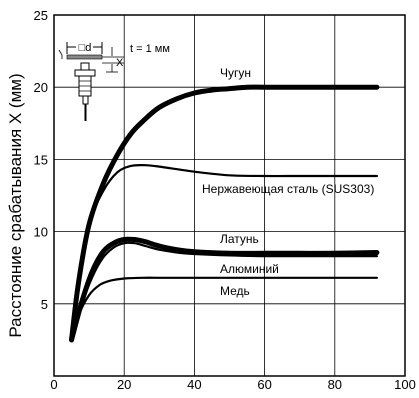  What do you see at coordinates (239, 239) in the screenshot?
I see `series-label-brass: Латунь` at bounding box center [239, 239].